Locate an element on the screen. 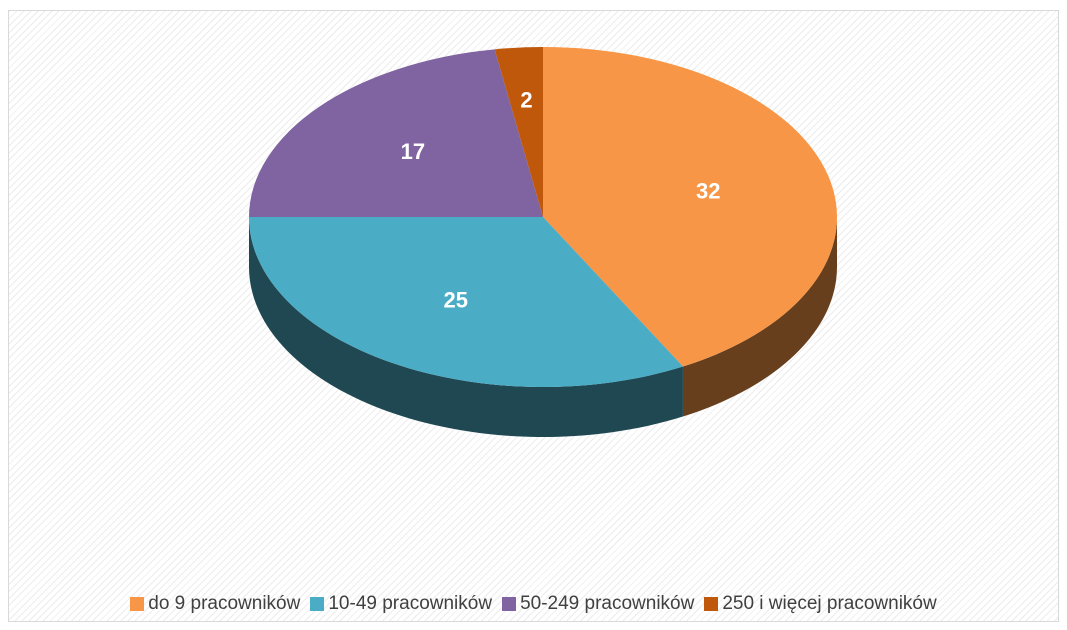 The image size is (1067, 630). data-label-3: 2 is located at coordinates (526, 100).